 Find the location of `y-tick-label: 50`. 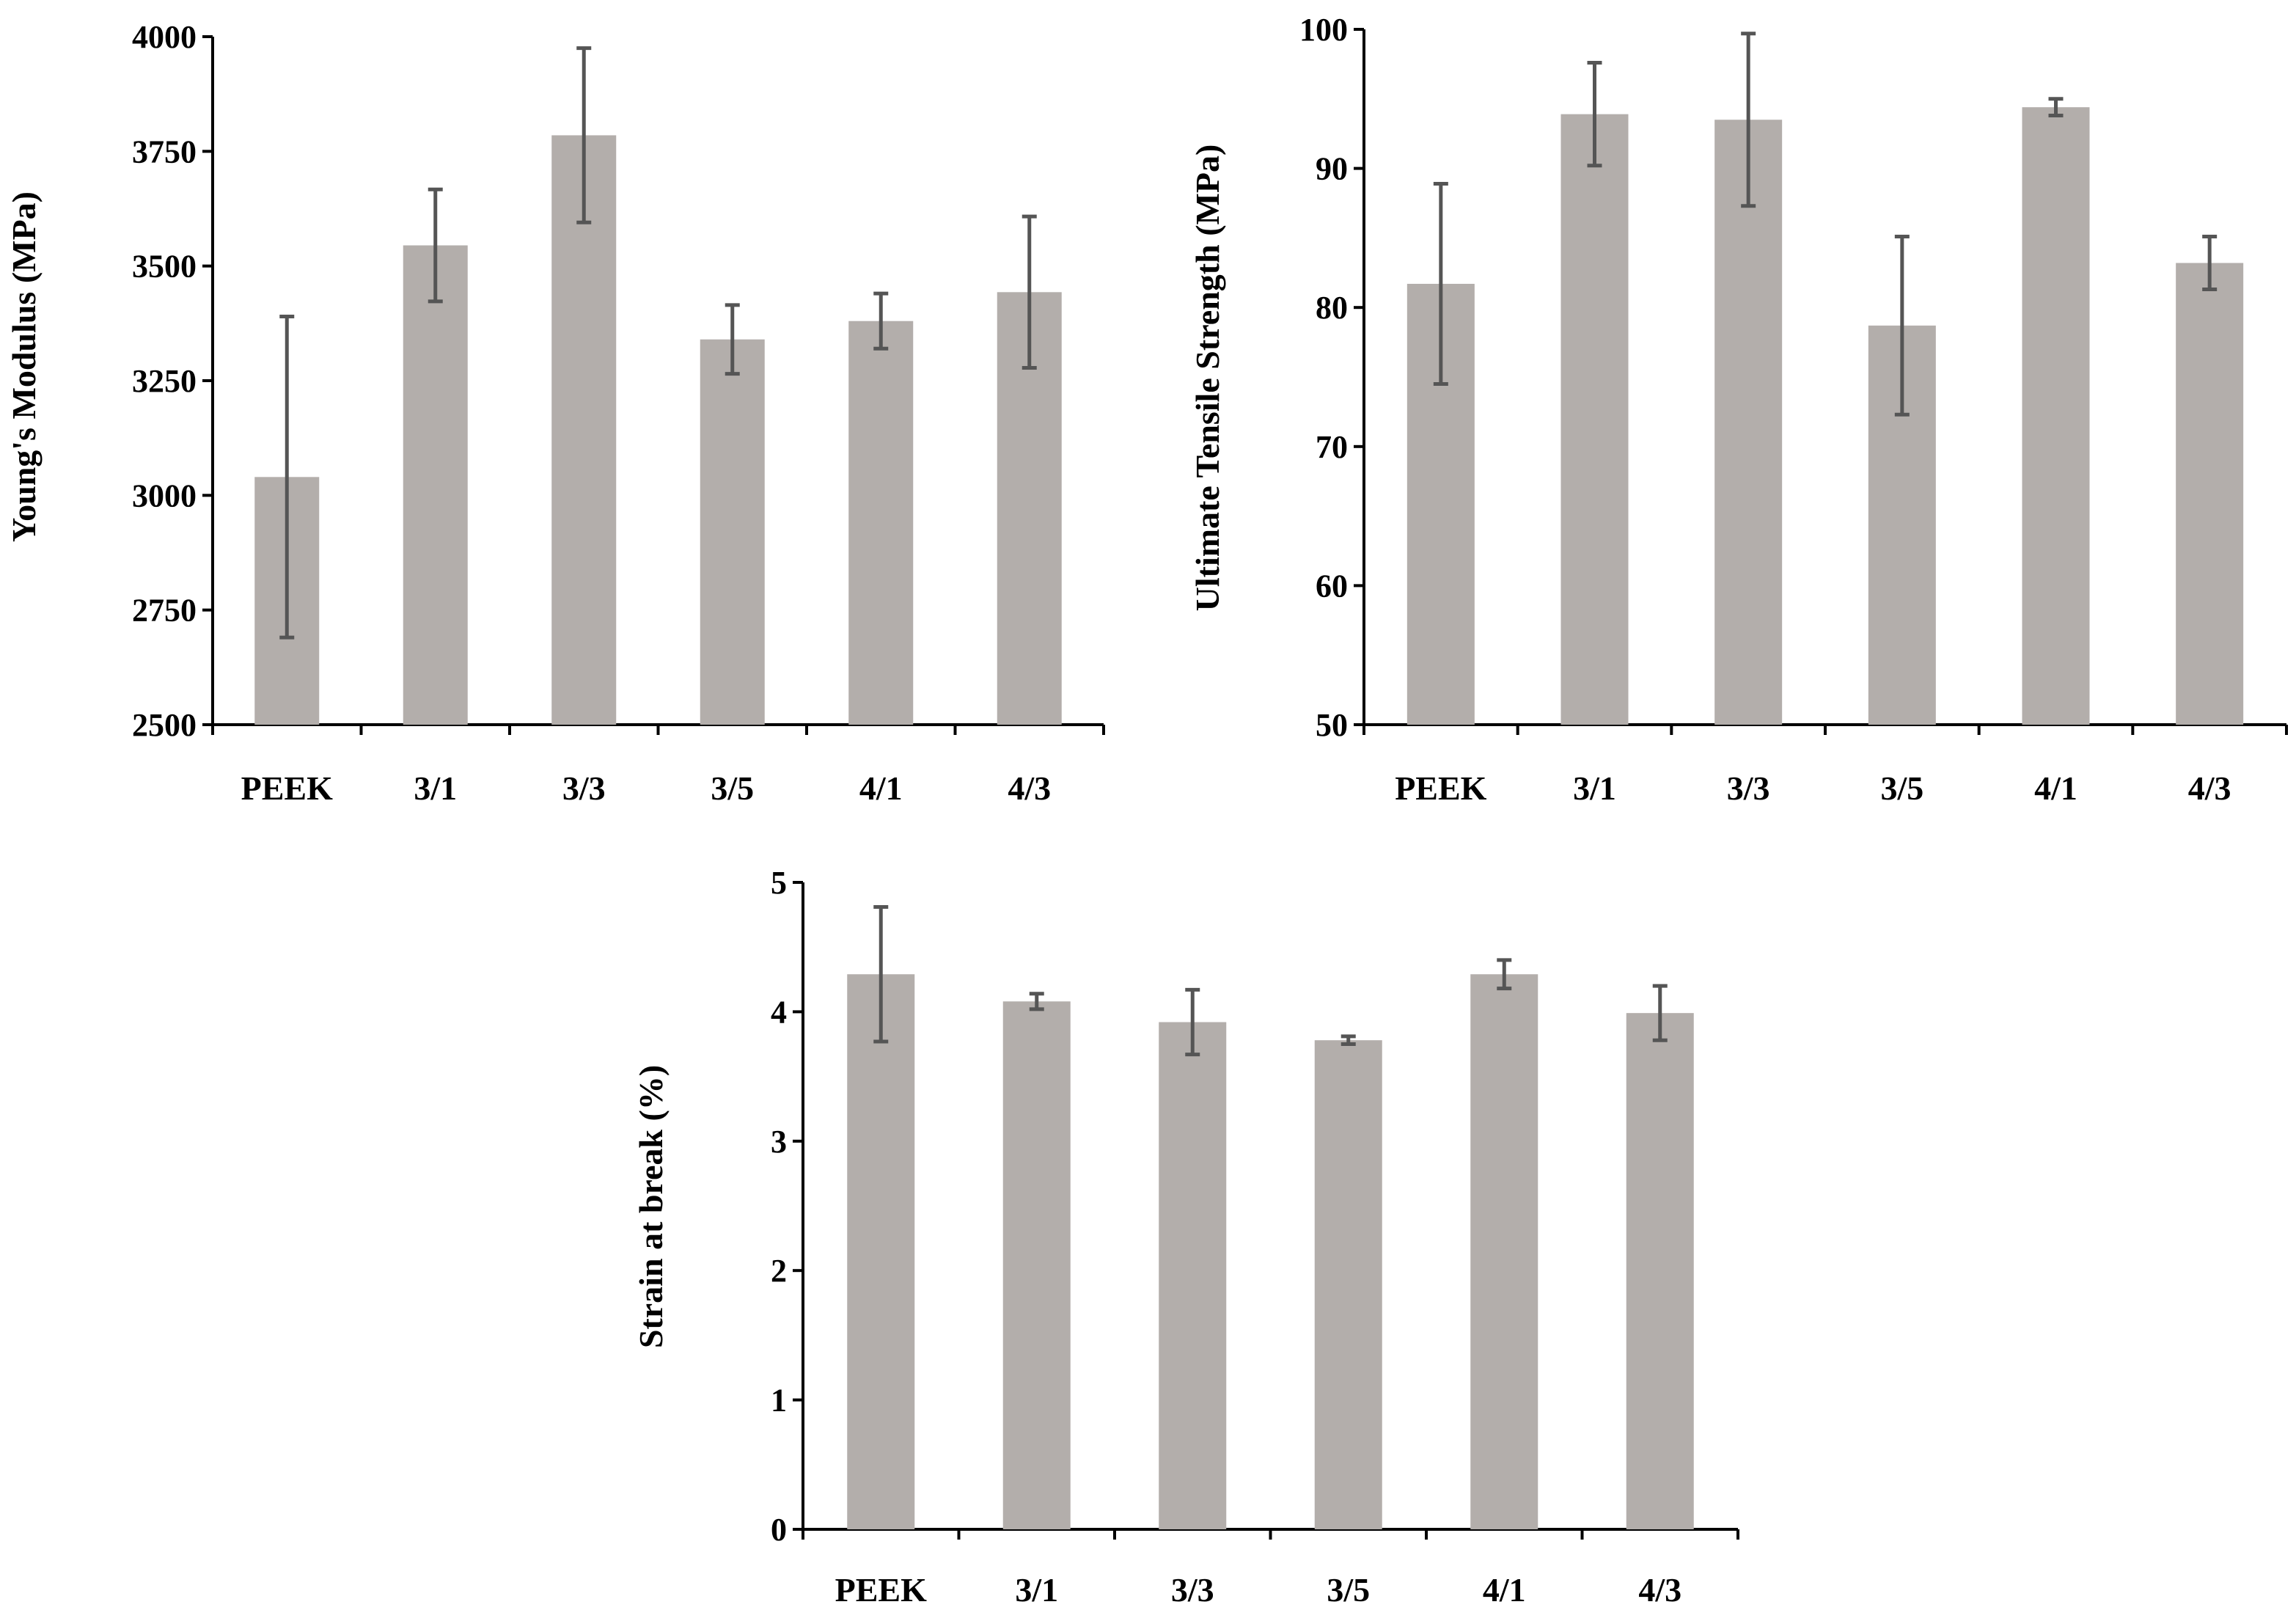

y-tick-label: 50 is located at coordinates (1332, 725).